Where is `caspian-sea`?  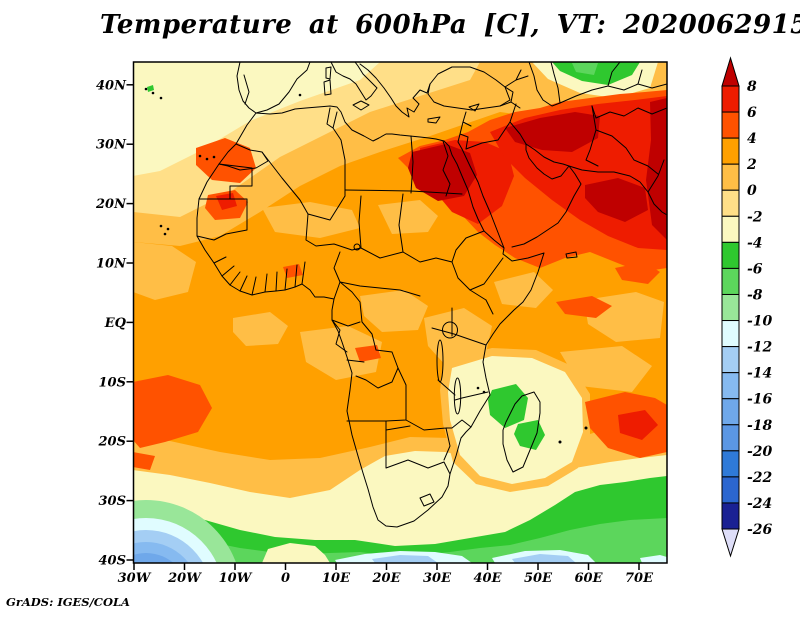 caspian-sea is located at coordinates (544, 84).